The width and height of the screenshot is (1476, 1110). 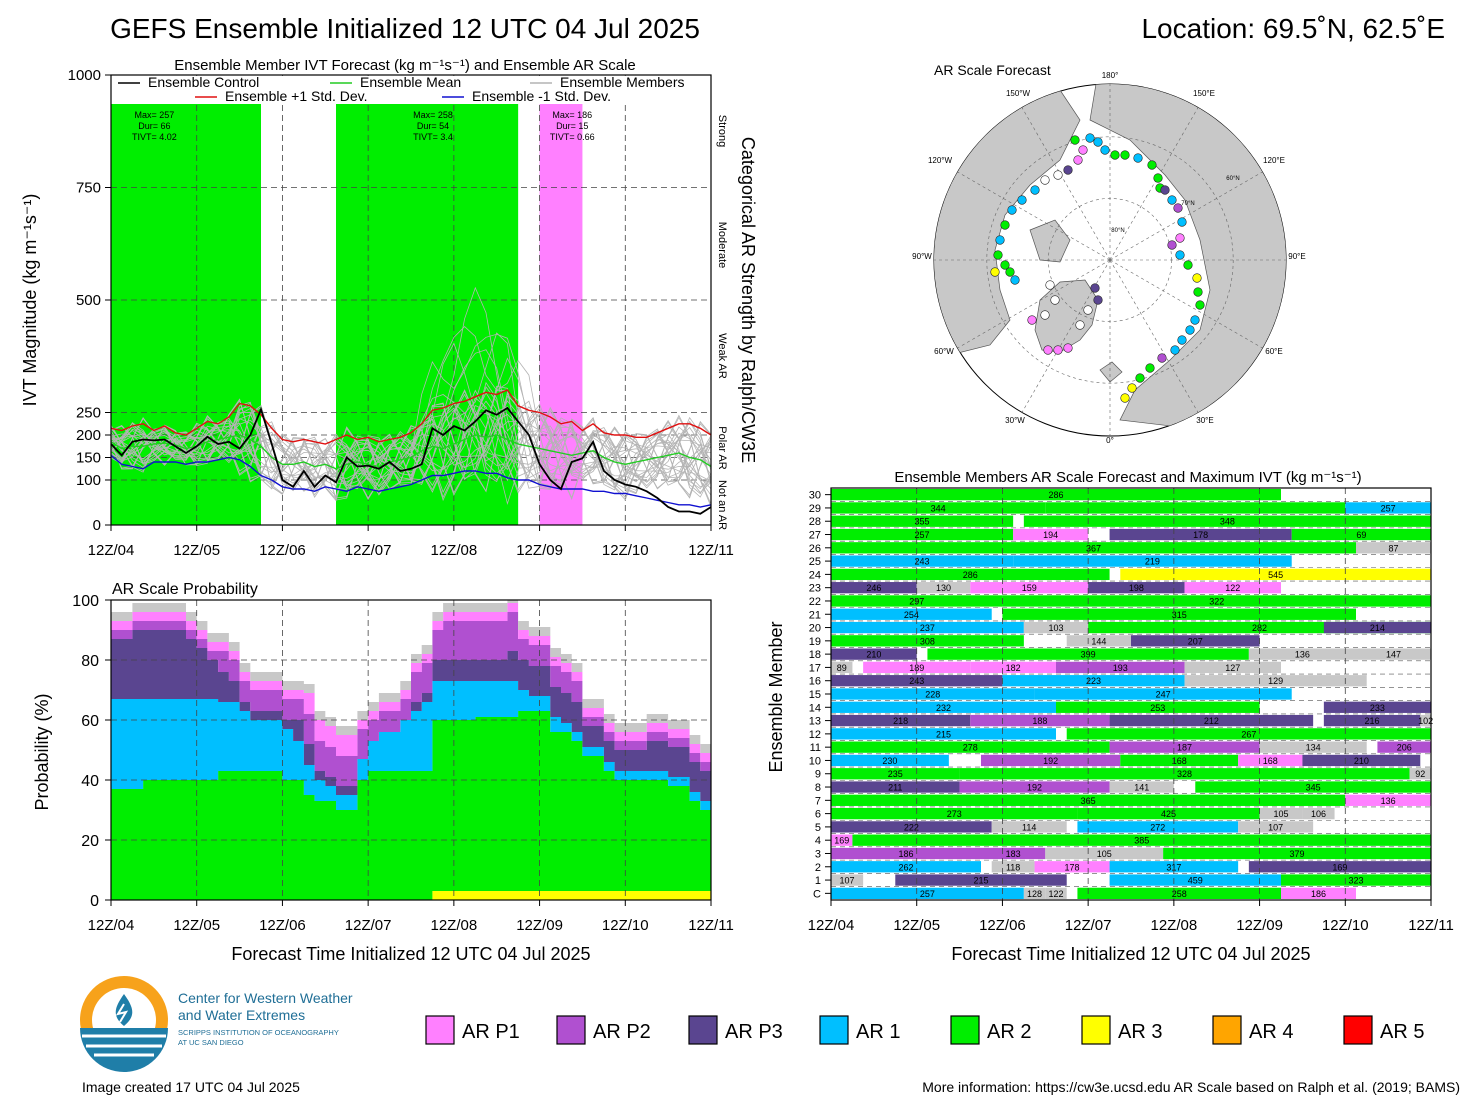 What do you see at coordinates (818, 868) in the screenshot?
I see `member-row-label: 2` at bounding box center [818, 868].